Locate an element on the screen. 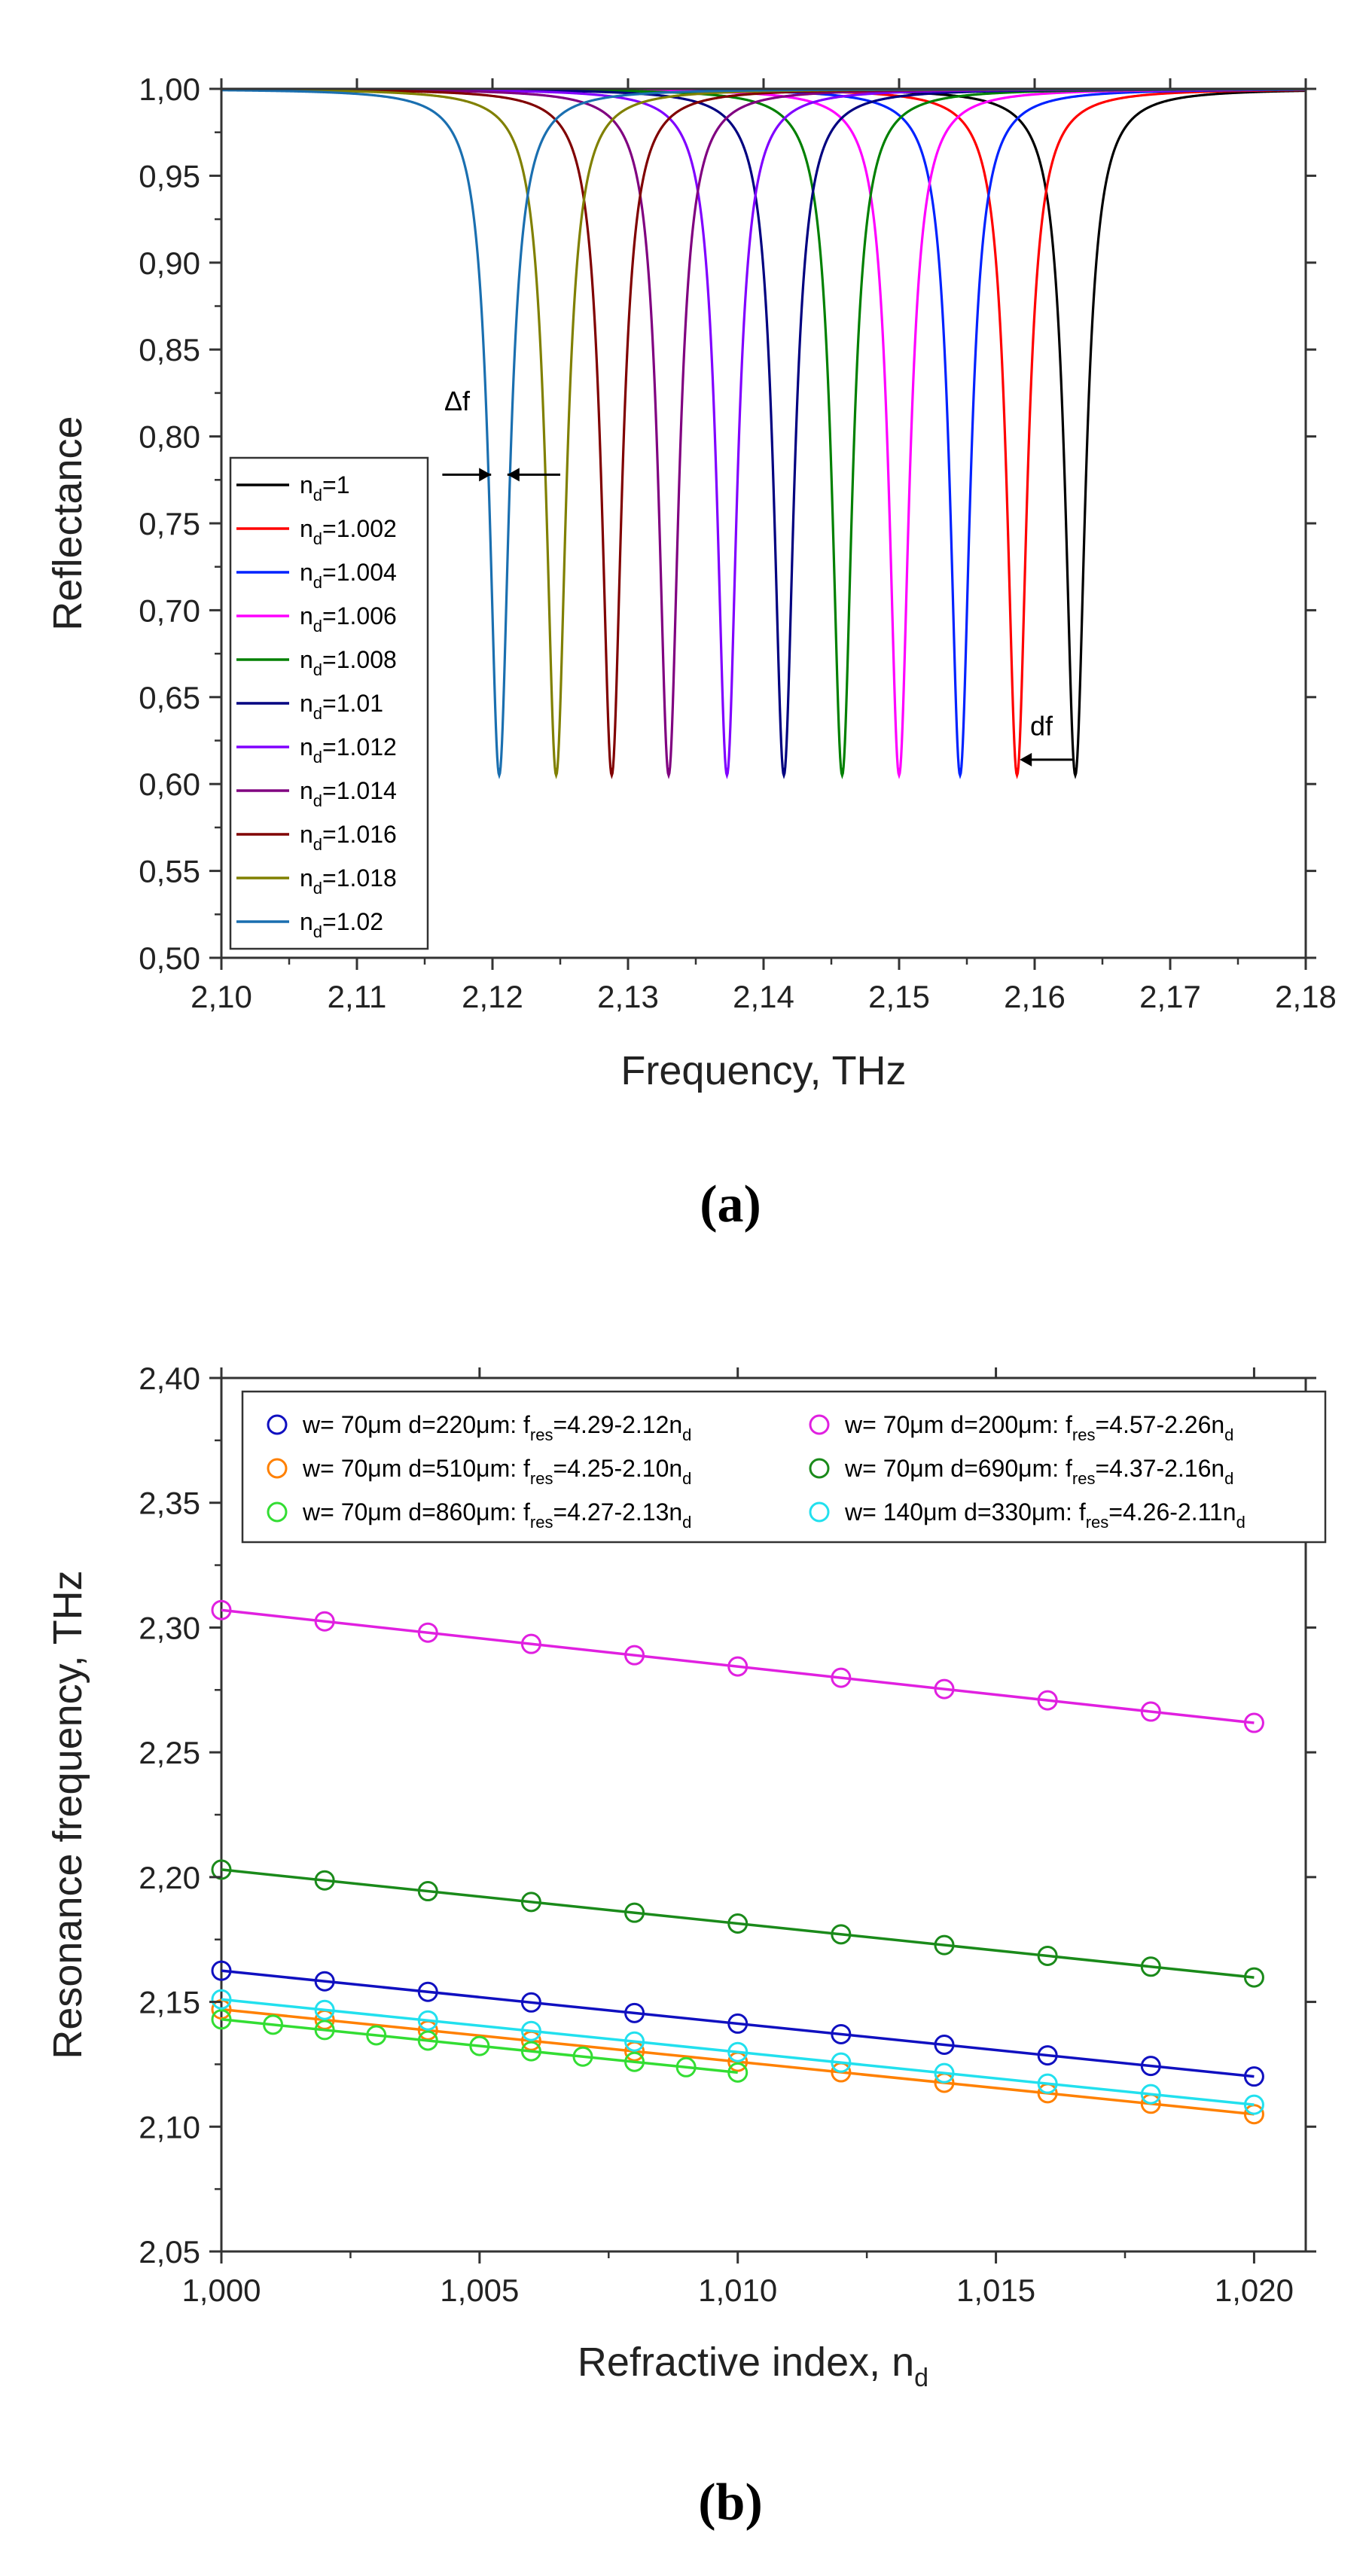 The image size is (1372, 2576). chart-a-legend-label: nd=1.008 is located at coordinates (348, 662).